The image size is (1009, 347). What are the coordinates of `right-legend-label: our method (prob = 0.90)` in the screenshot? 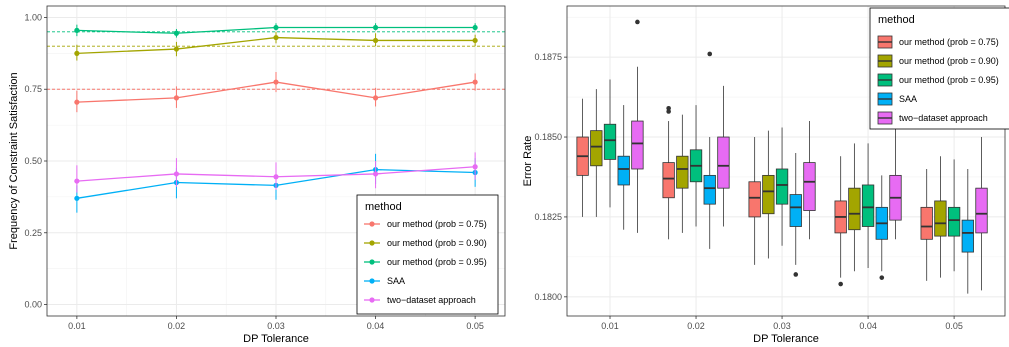 It's located at (949, 61).